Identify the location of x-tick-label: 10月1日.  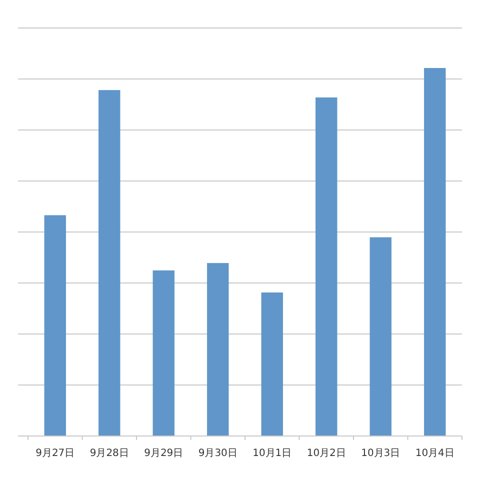
(272, 453).